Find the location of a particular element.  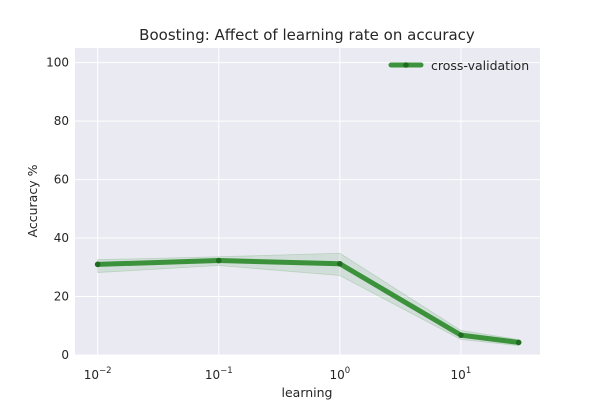

x-tick-exponent: 1 is located at coordinates (468, 371).